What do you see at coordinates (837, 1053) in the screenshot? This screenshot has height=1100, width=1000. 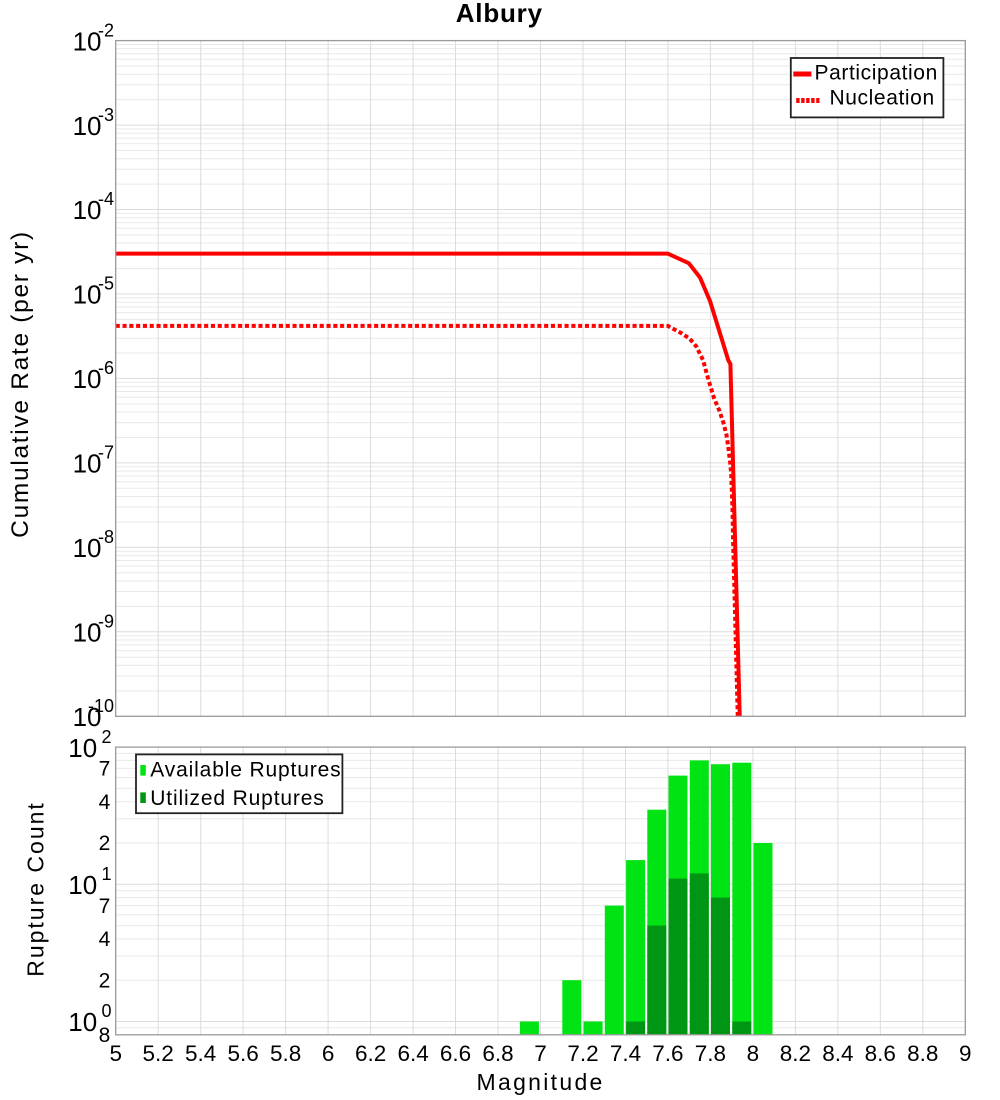 I see `svg-text: 8.4` at bounding box center [837, 1053].